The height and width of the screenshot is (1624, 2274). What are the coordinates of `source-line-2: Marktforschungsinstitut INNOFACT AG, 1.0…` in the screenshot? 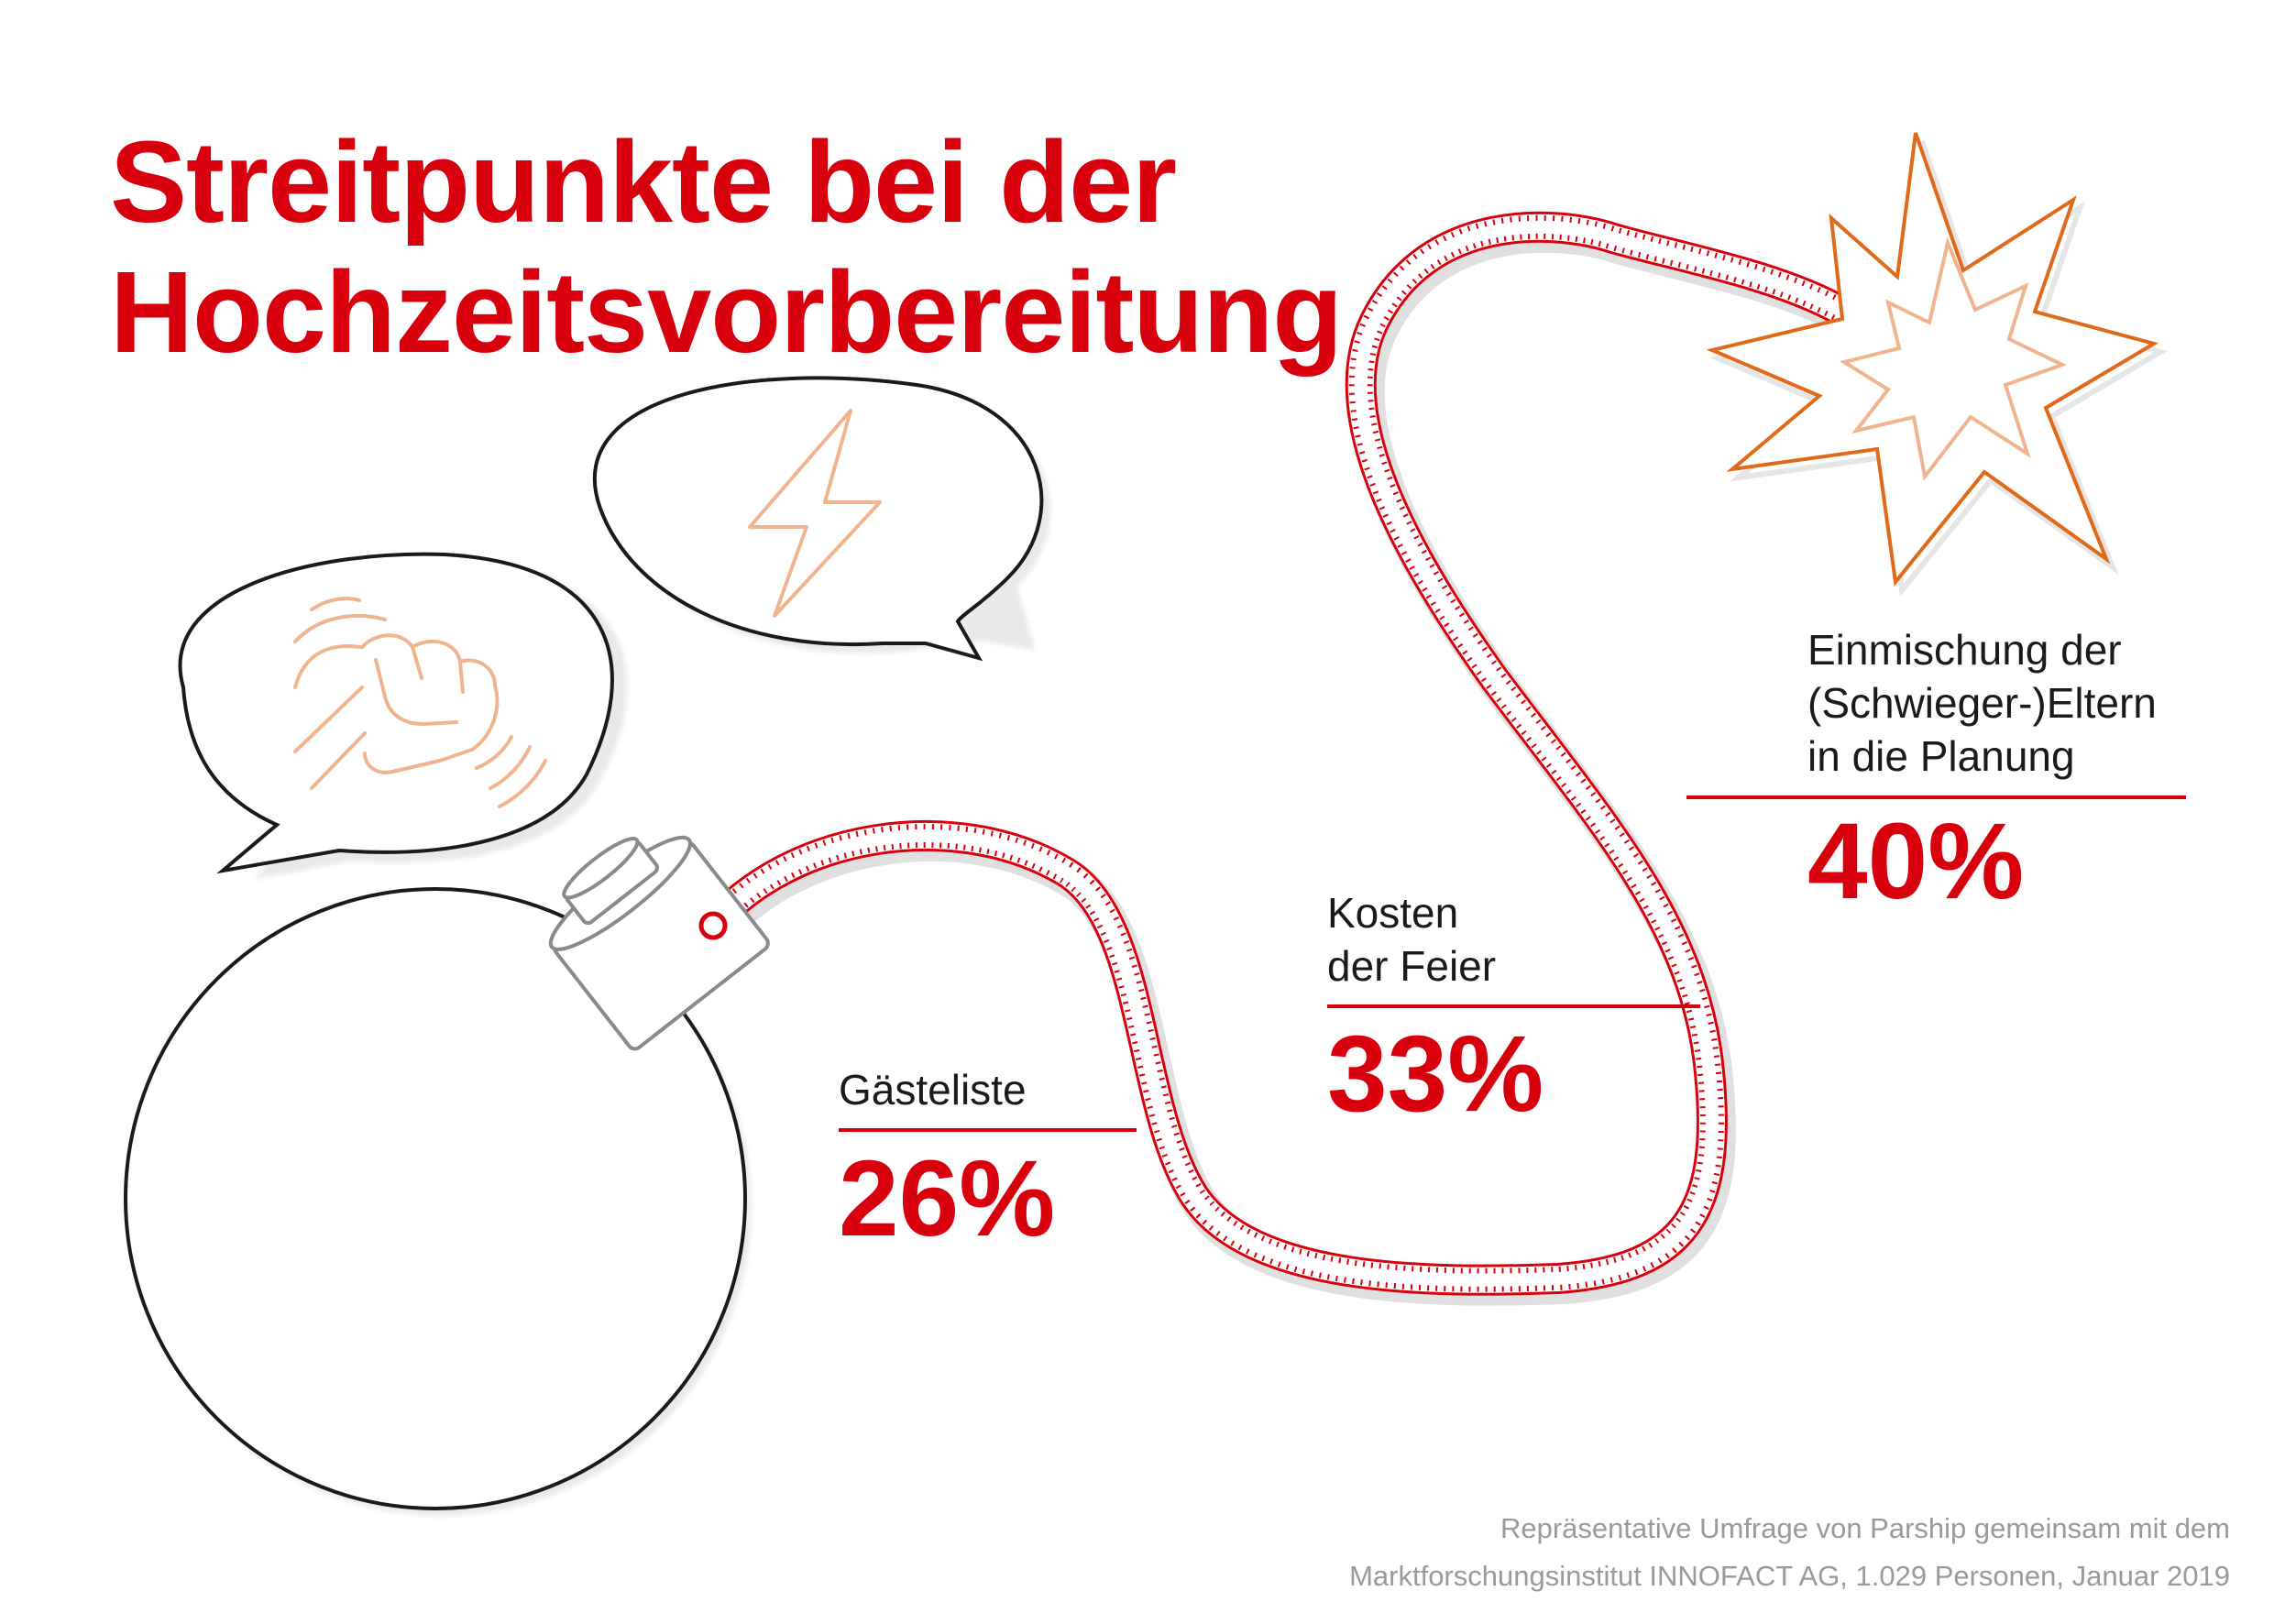 It's located at (1789, 1576).